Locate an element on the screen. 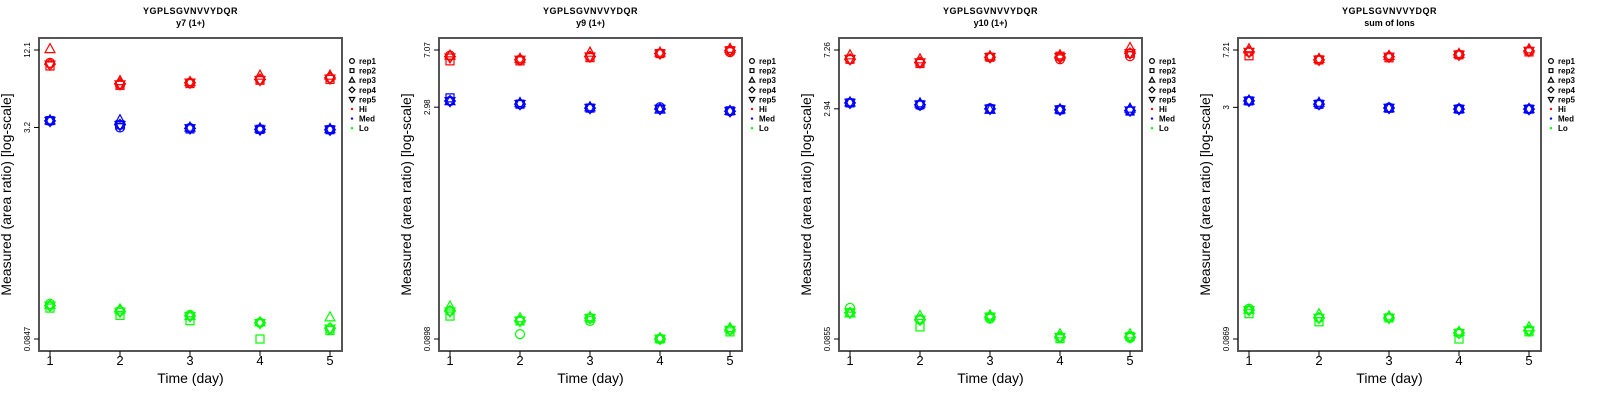 The width and height of the screenshot is (1600, 400). point-hi-day1-rep2 is located at coordinates (1249, 56).